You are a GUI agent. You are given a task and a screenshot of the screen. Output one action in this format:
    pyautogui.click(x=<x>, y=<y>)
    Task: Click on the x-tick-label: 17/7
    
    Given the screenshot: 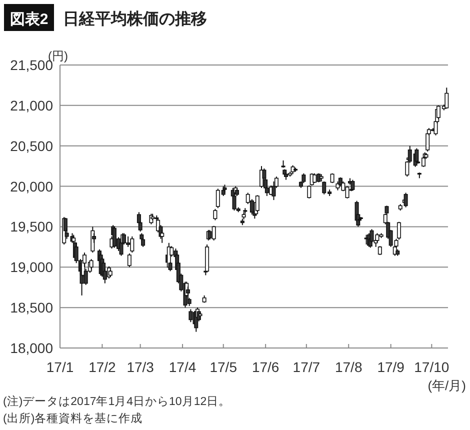 What is the action you would take?
    pyautogui.click(x=306, y=367)
    